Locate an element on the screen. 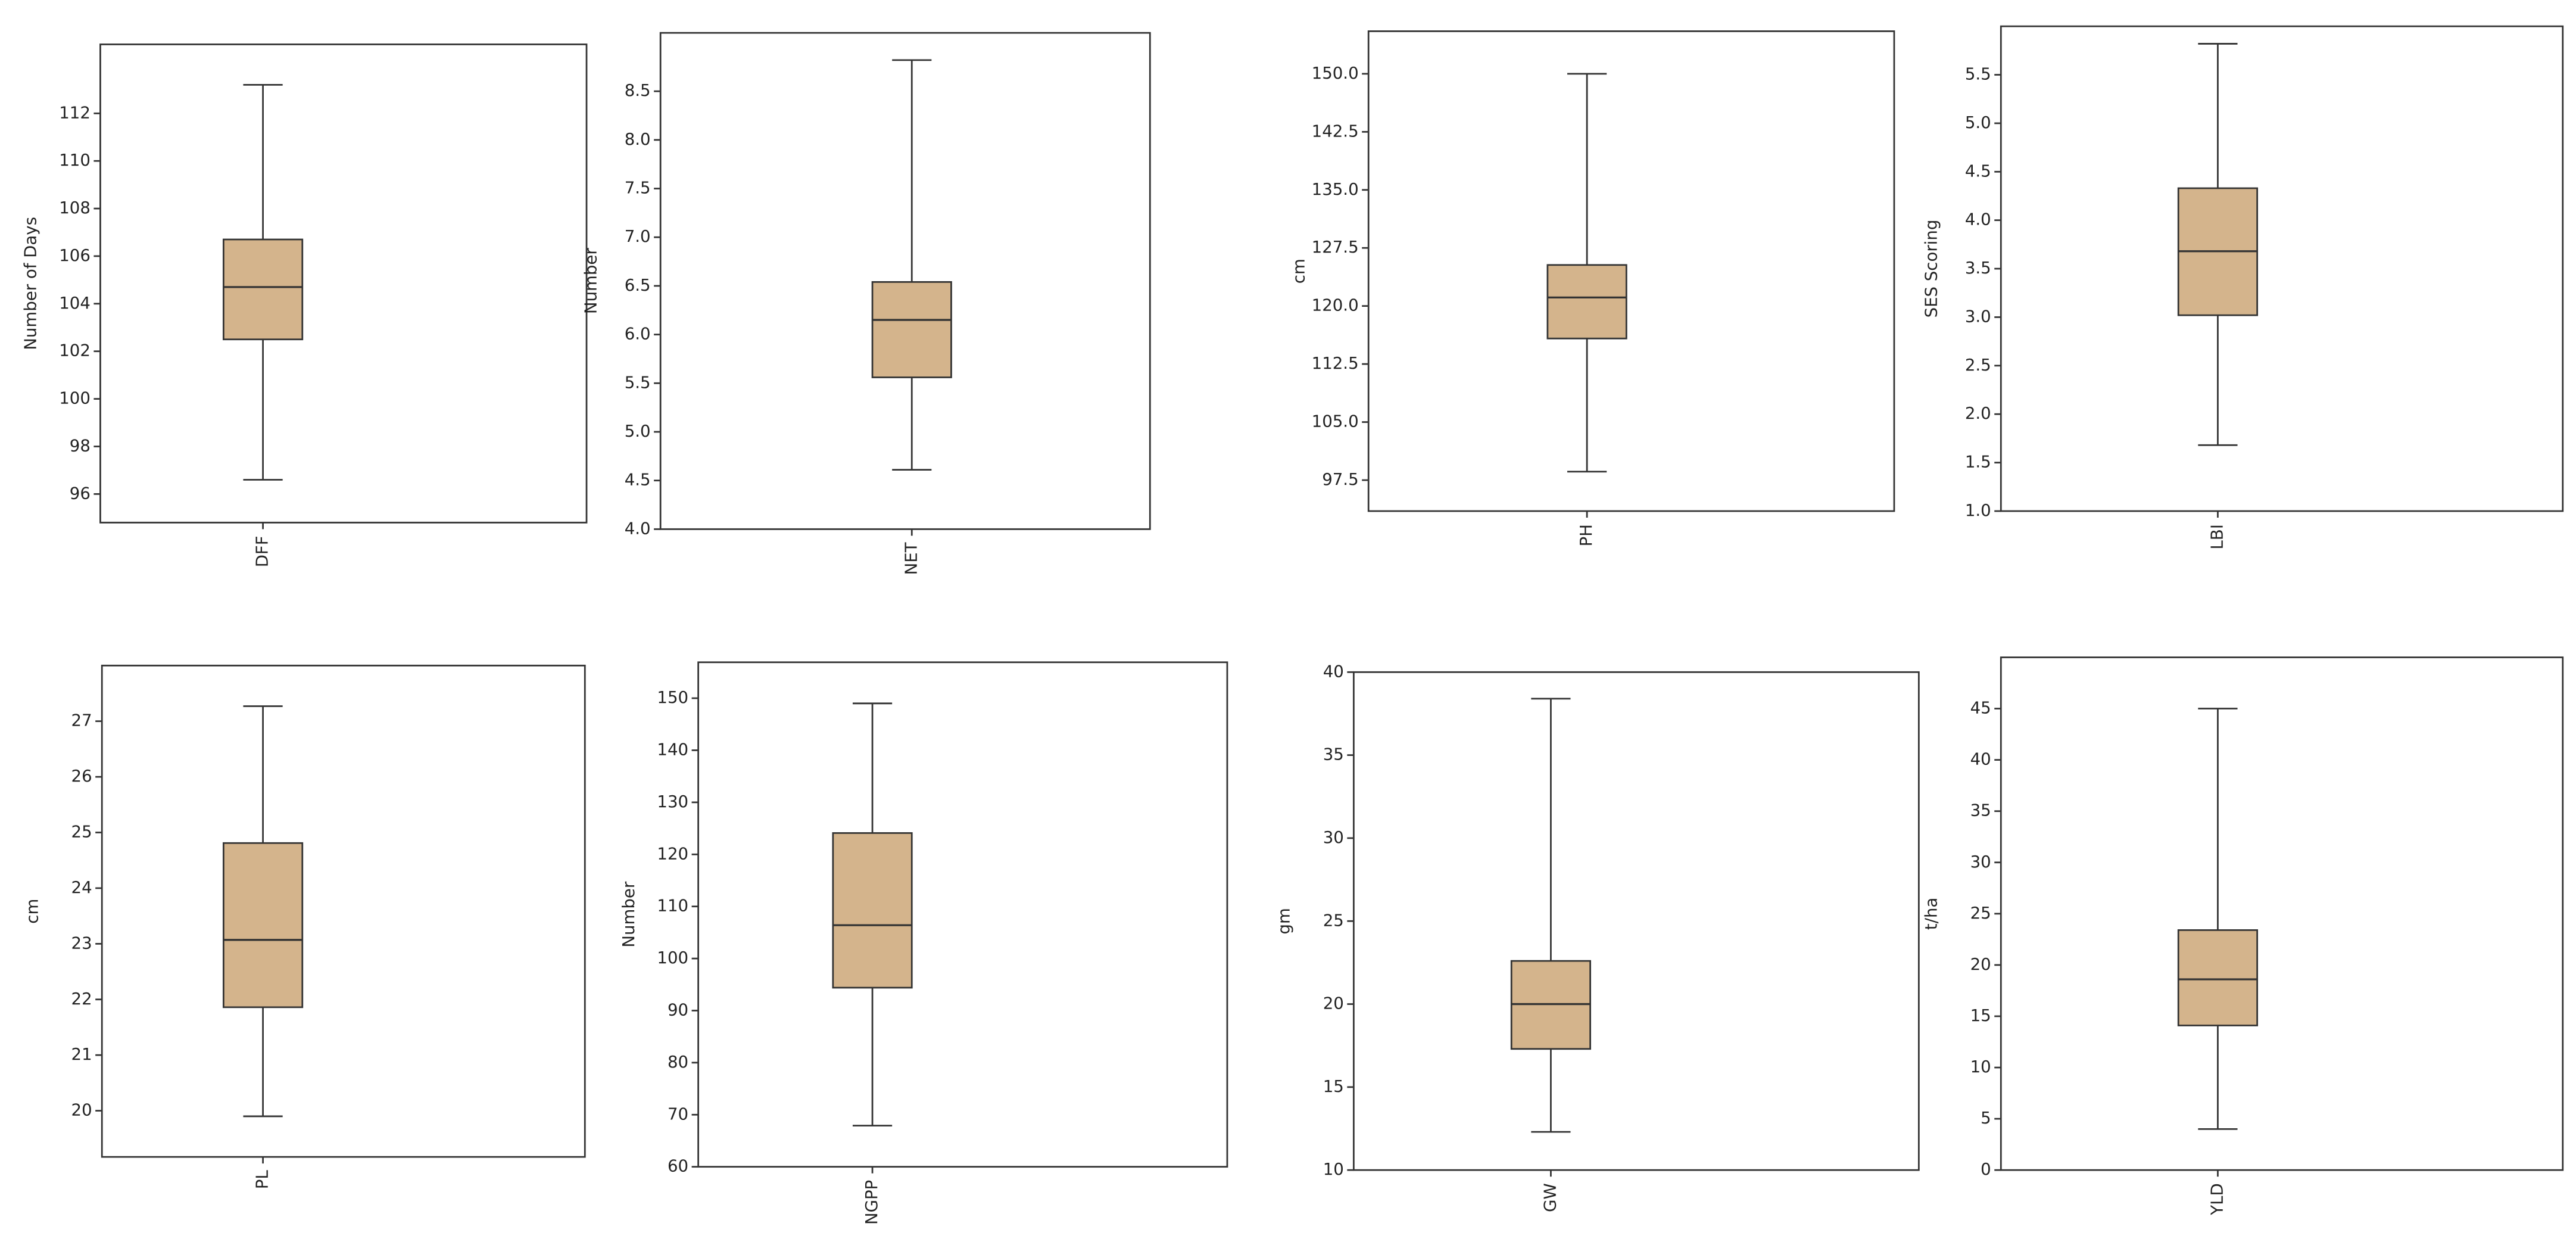 This screenshot has width=2576, height=1245. y-tick-label: 127.5 is located at coordinates (1335, 247).